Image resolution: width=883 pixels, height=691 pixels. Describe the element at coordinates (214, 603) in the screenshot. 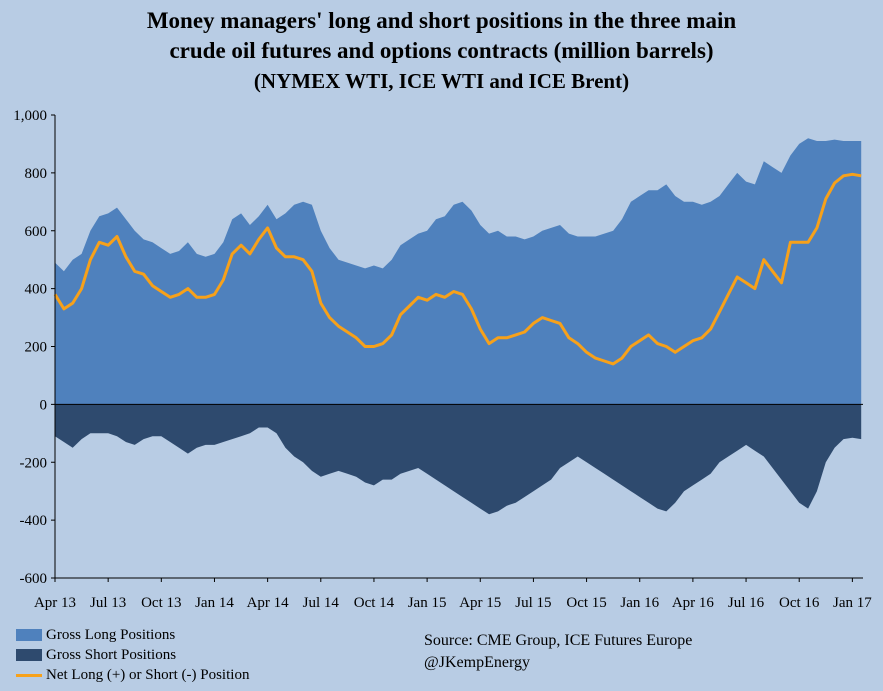

I see `x-tick-label: Jan 14` at that location.